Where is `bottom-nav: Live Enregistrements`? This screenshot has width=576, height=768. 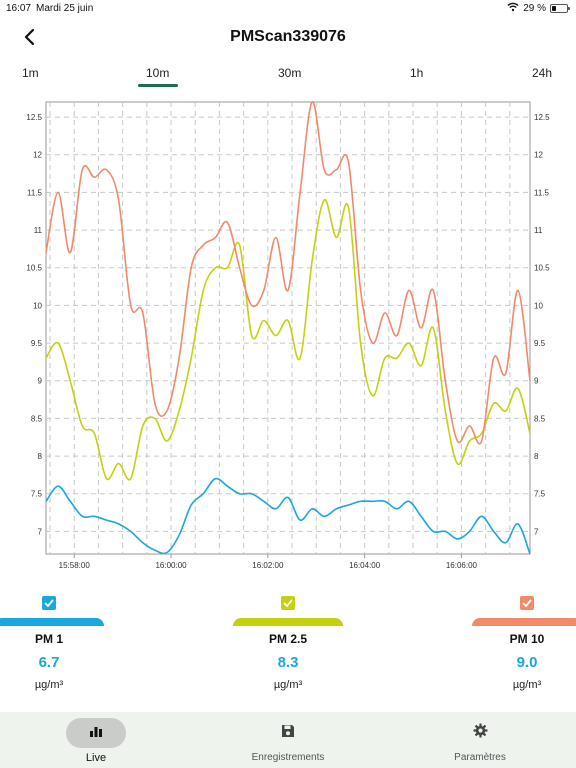
bottom-nav: Live Enregistrements is located at coordinates (288, 740).